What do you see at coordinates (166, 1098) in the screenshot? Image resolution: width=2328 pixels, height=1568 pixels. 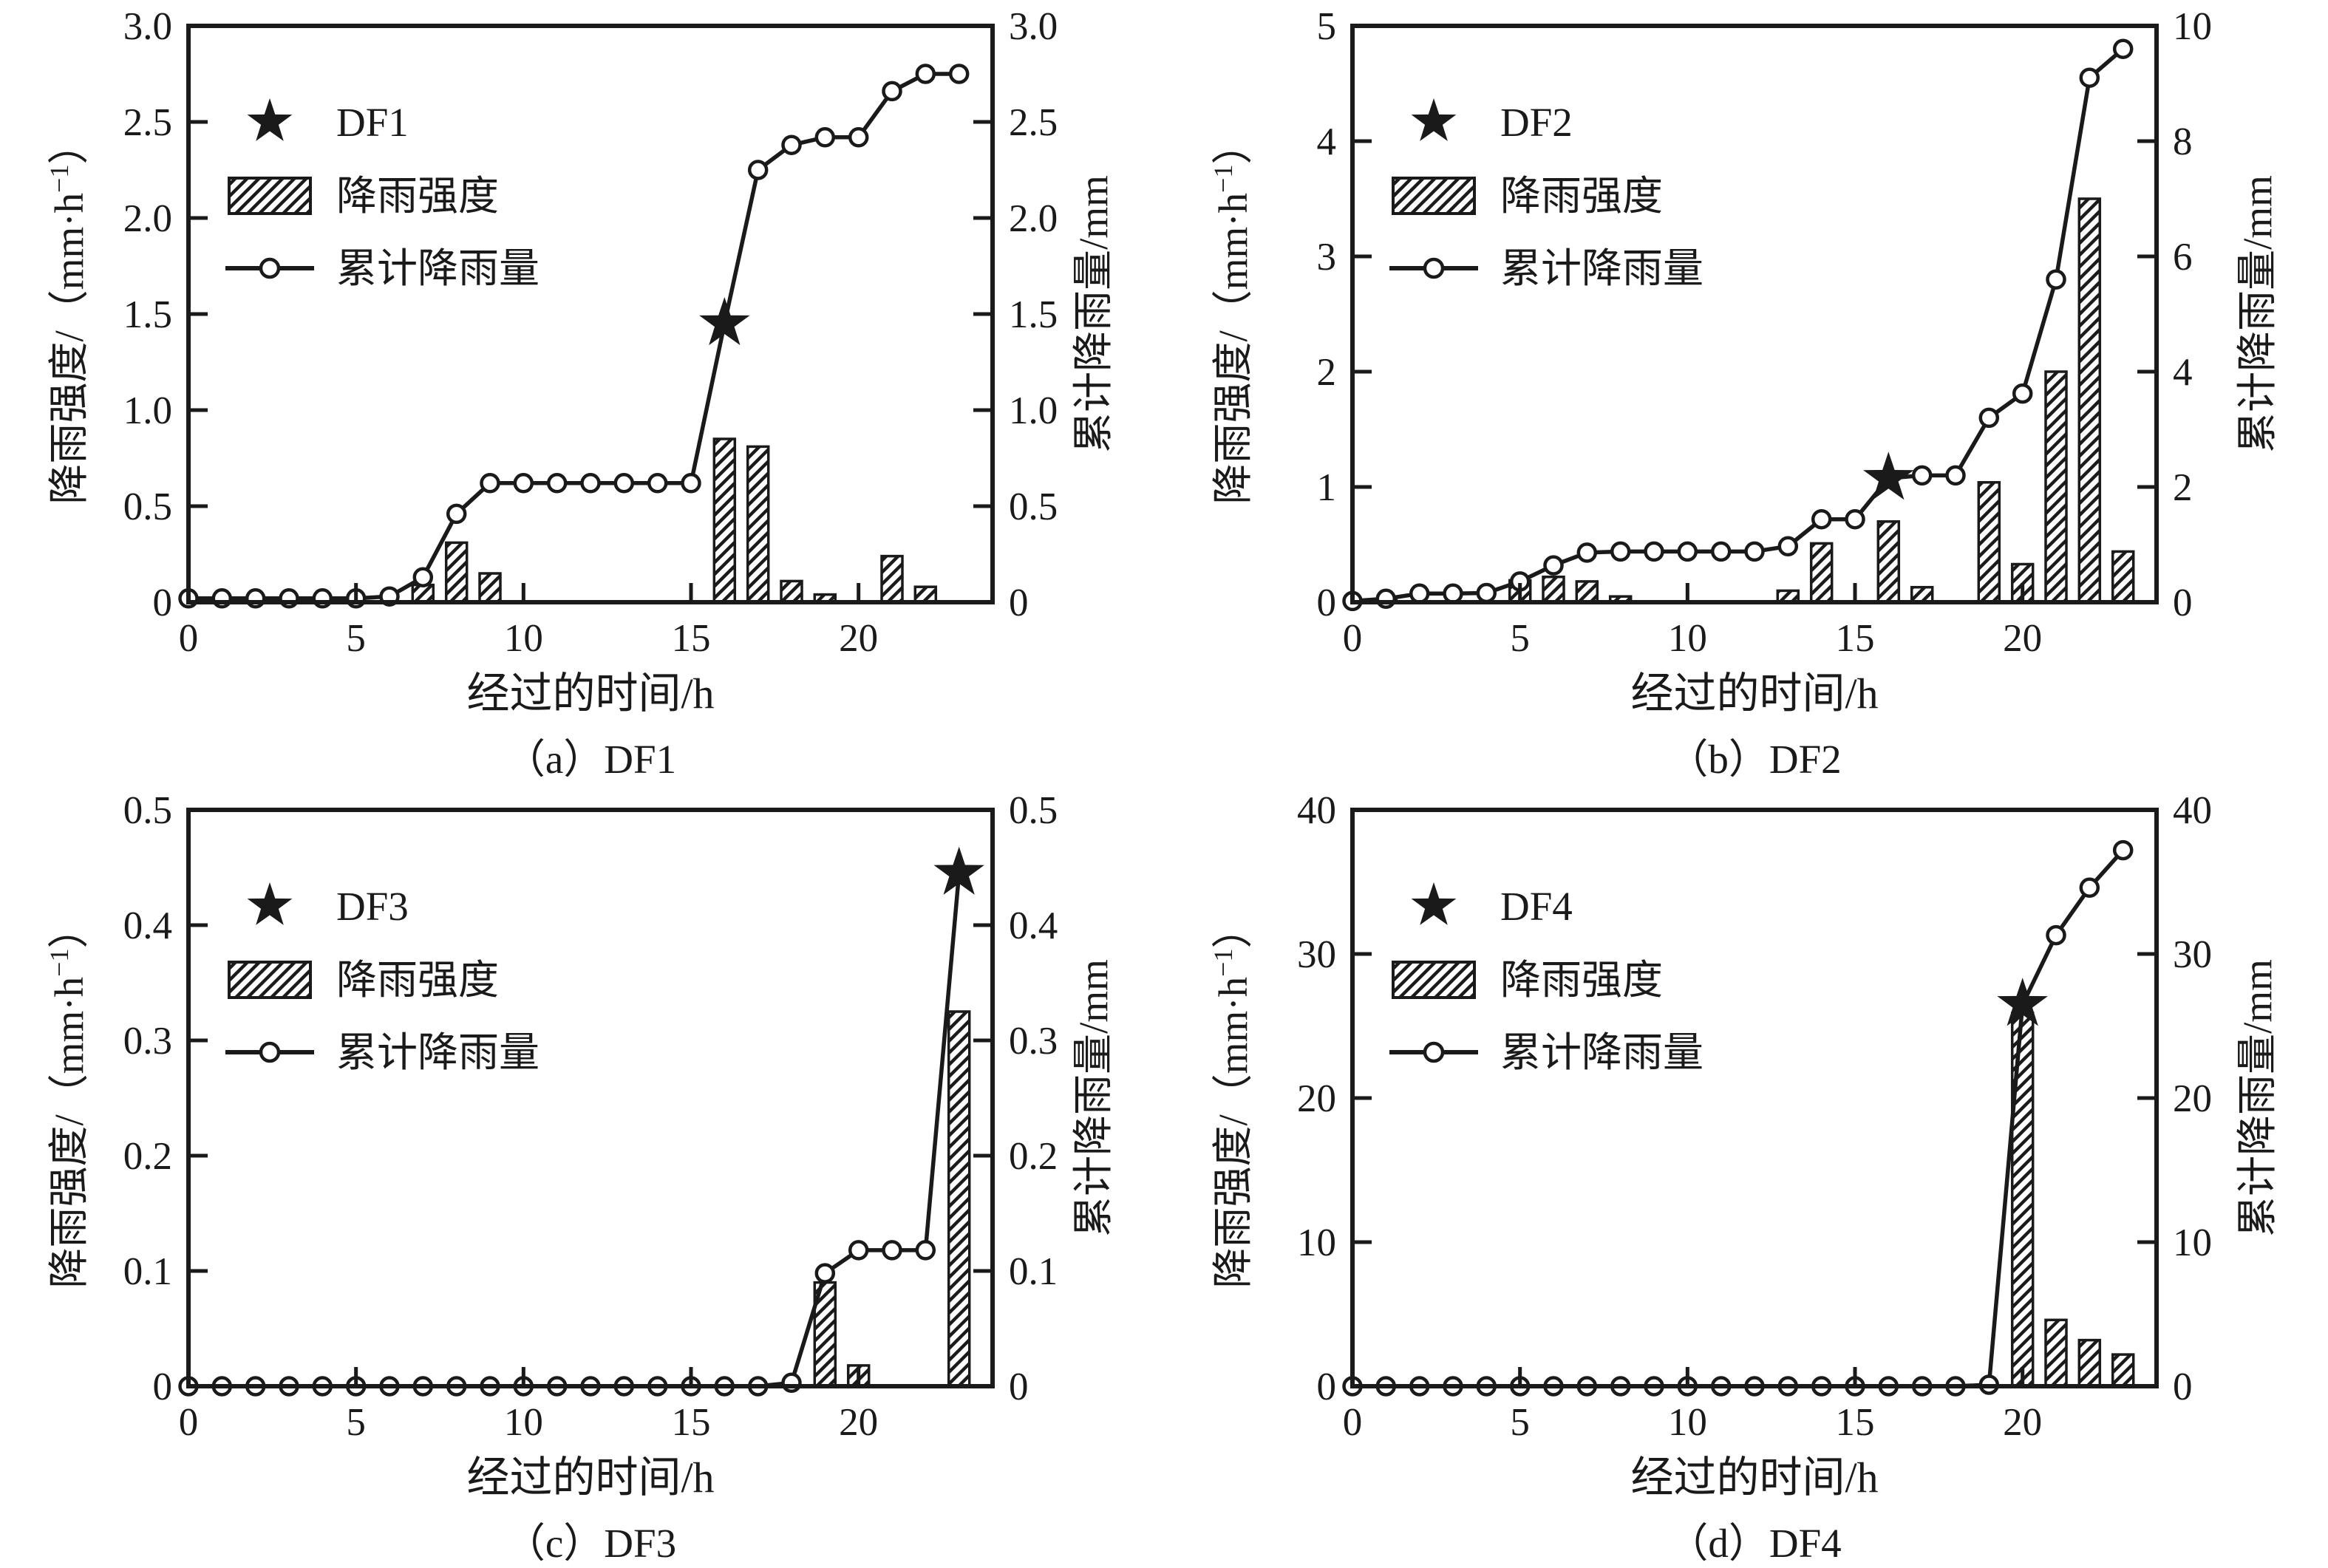 I see `left-axis: 0 0.1 0.2 0.3 0.4 0.5` at bounding box center [166, 1098].